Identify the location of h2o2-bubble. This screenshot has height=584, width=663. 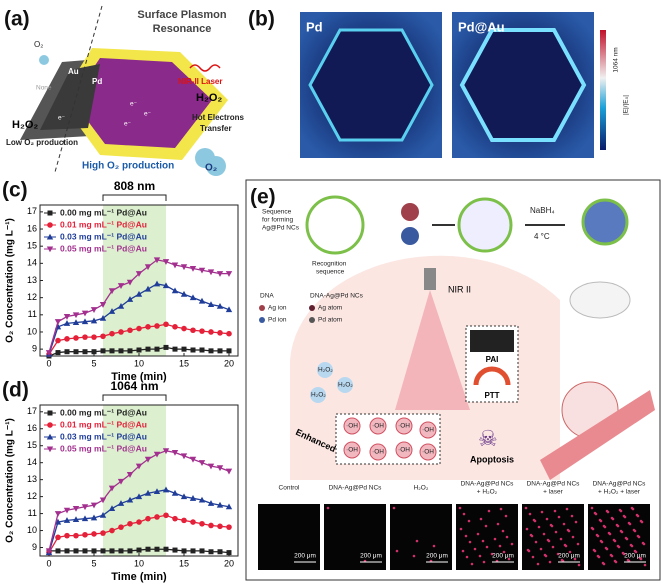
(325, 370).